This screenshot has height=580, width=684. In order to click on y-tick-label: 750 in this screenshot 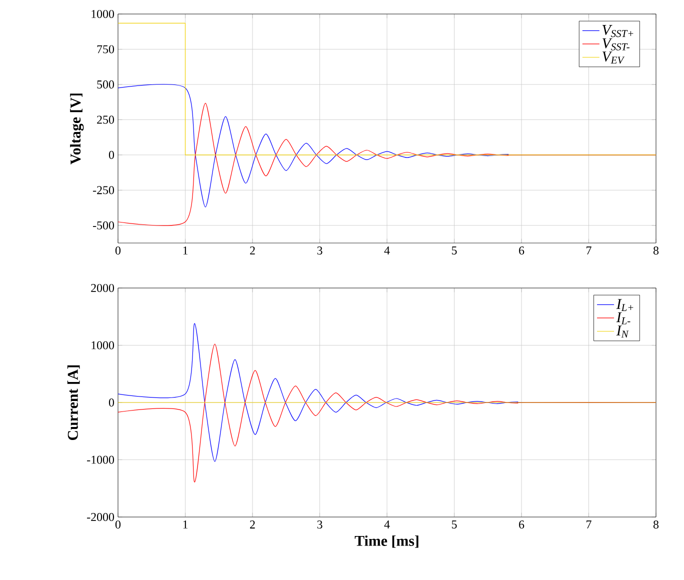, I will do `click(105, 49)`.